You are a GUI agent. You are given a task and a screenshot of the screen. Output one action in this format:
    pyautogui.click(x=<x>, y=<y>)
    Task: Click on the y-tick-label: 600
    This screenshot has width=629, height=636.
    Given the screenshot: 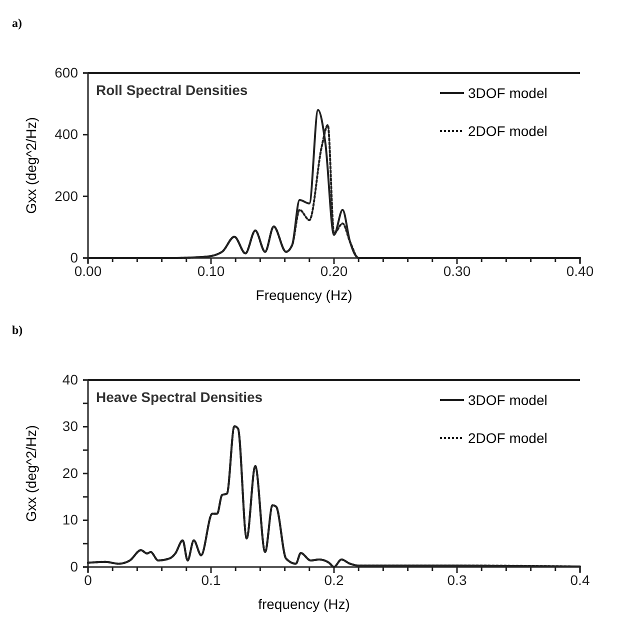 What is the action you would take?
    pyautogui.click(x=66, y=72)
    